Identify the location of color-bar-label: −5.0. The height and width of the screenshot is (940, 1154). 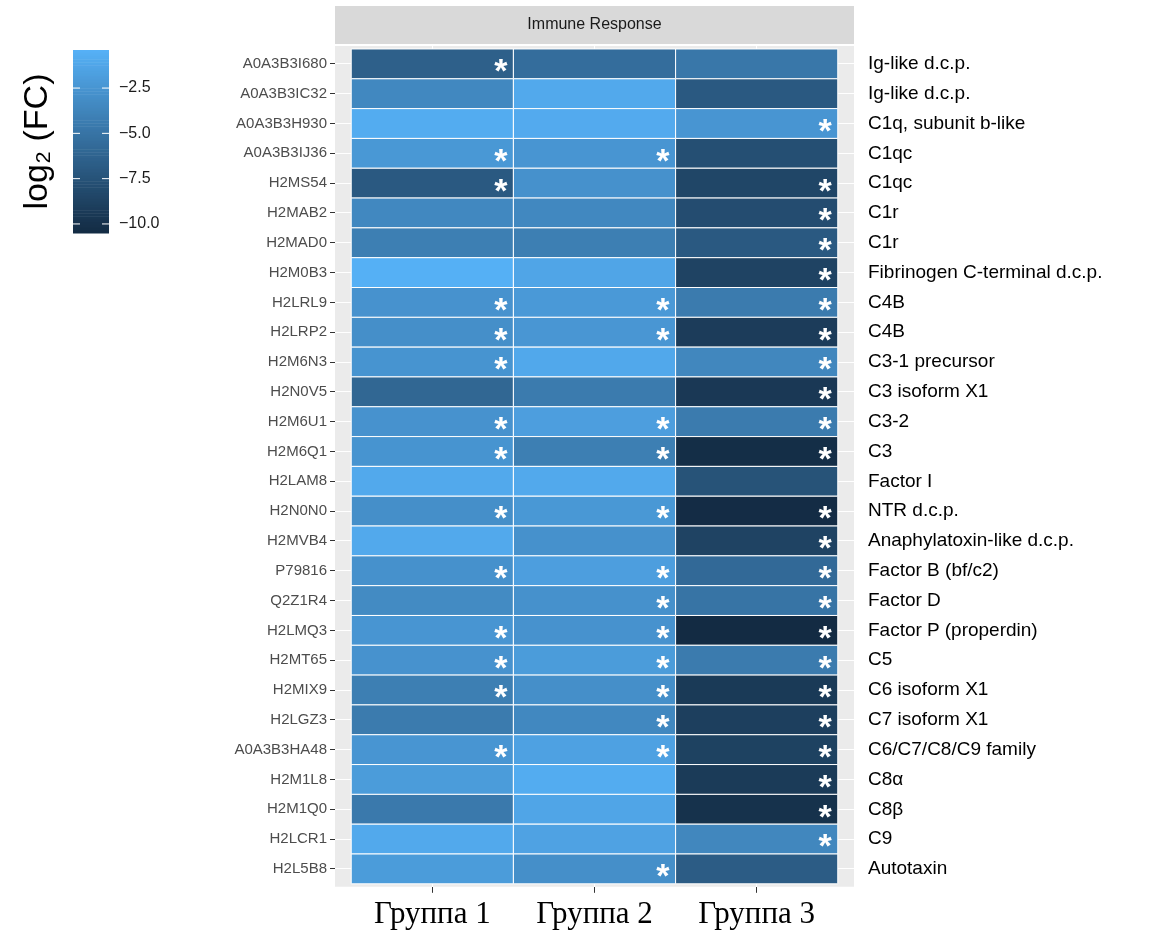
(135, 132).